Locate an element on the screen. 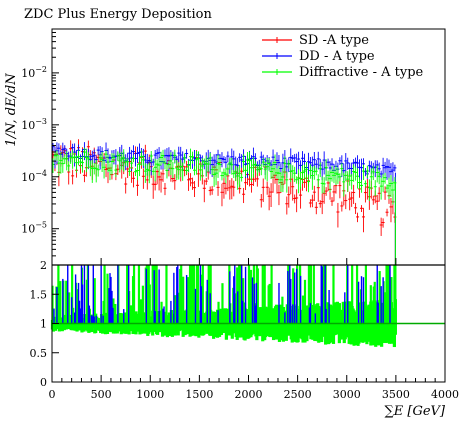 This screenshot has width=461, height=422. ratio-tick-label: 0 is located at coordinates (43, 382).